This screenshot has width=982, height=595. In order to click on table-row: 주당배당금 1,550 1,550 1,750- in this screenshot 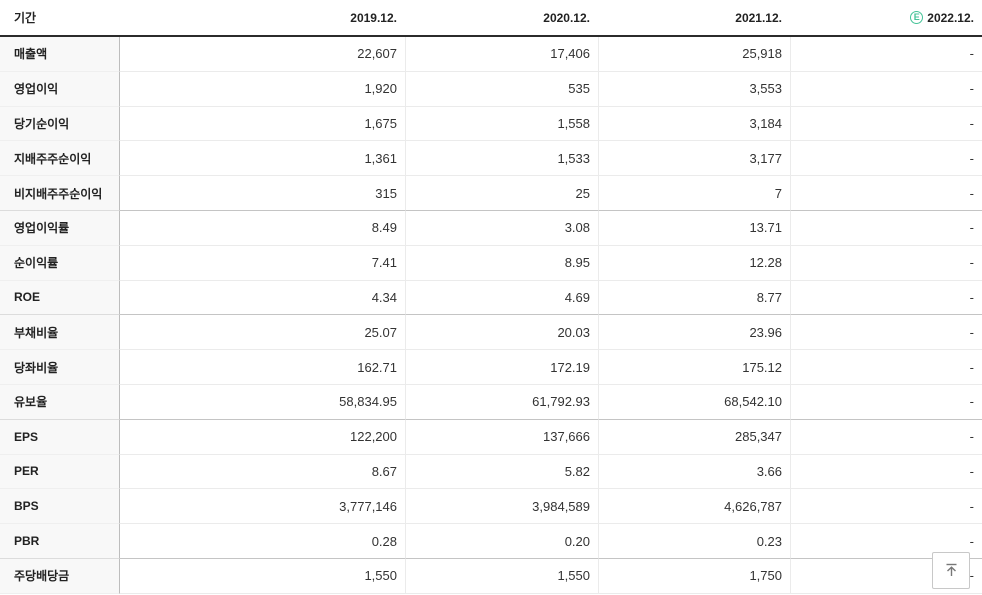, I will do `click(491, 576)`.